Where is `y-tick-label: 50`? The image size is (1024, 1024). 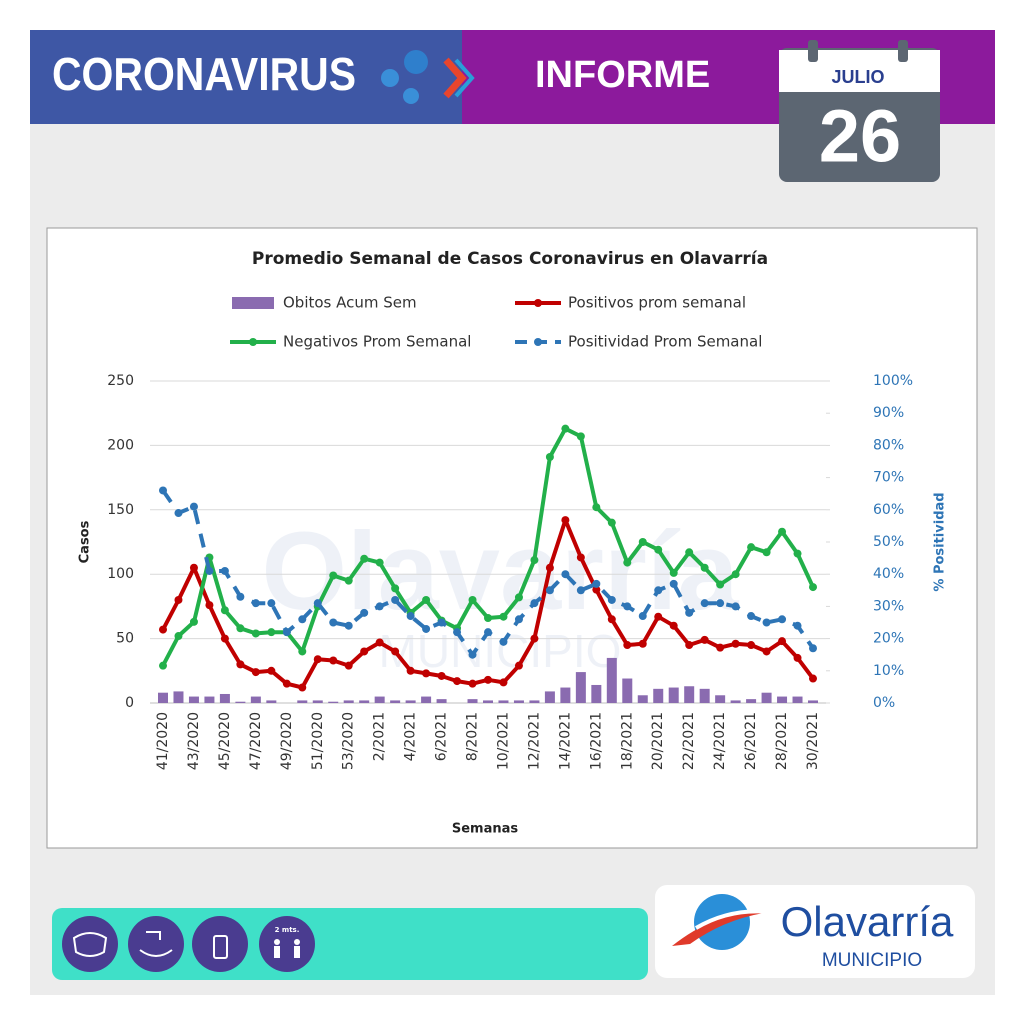 y-tick-label: 50 is located at coordinates (125, 639).